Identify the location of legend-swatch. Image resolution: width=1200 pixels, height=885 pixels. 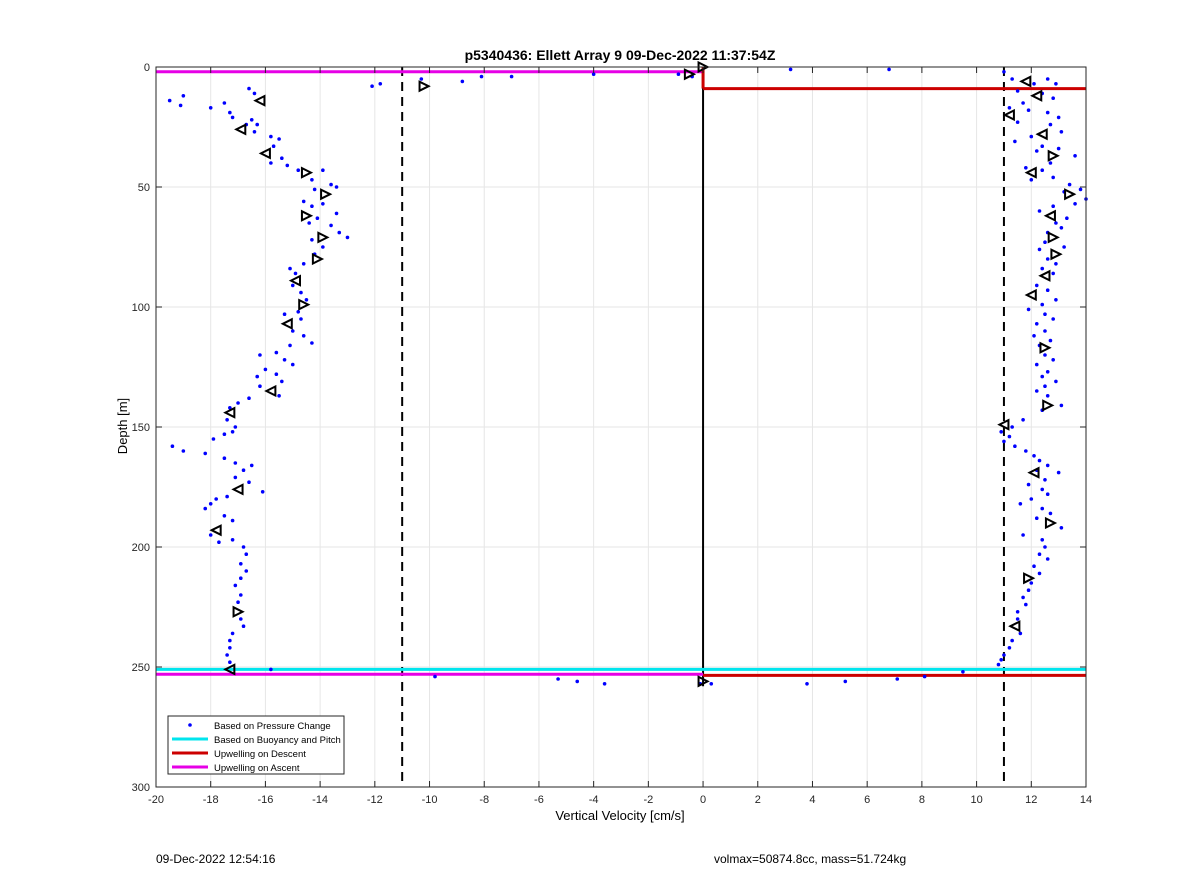
(190, 725).